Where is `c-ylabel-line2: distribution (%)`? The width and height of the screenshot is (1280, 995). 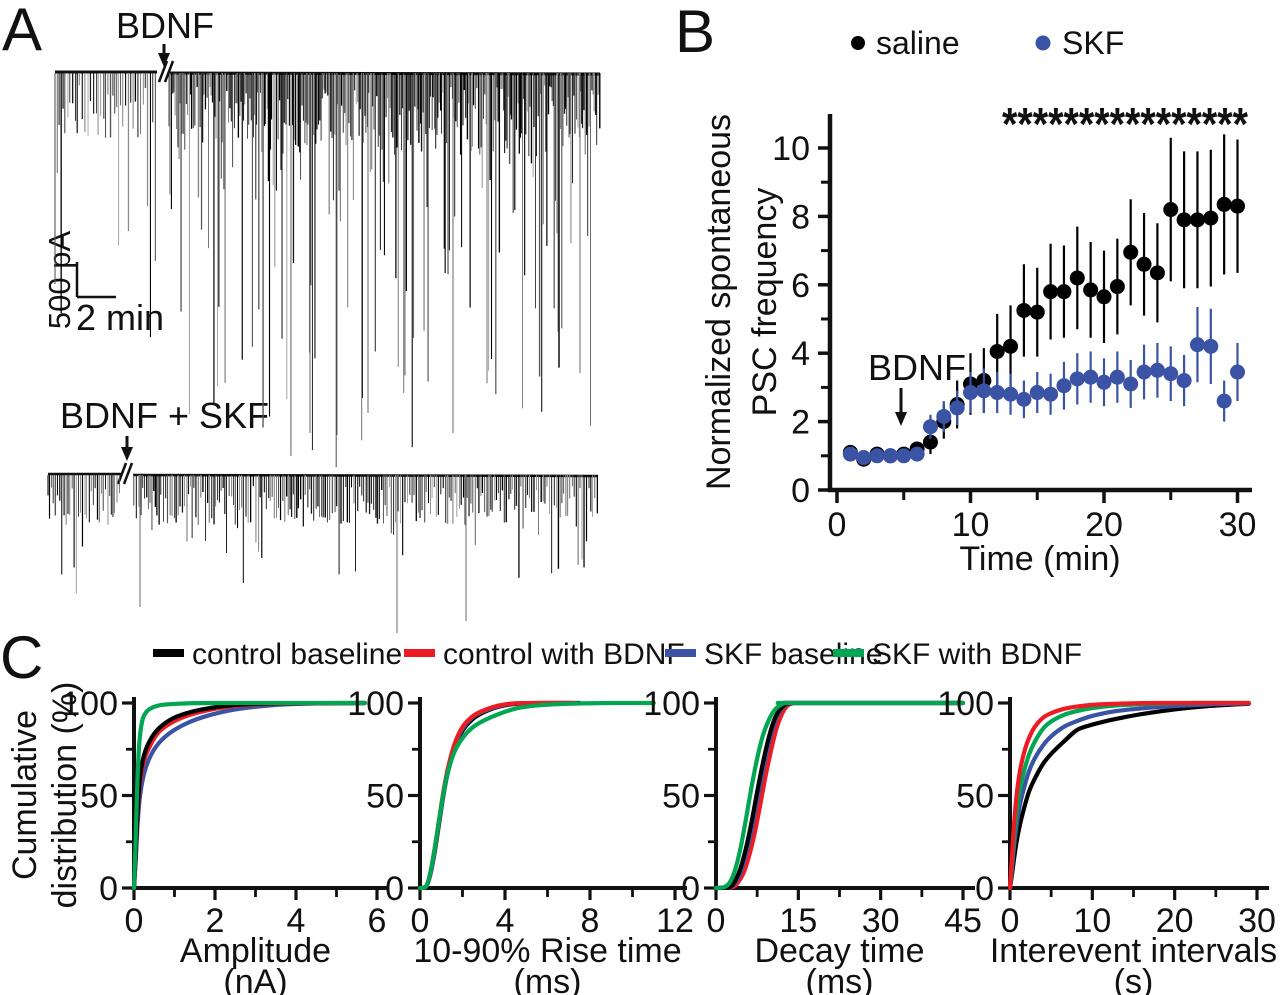
c-ylabel-line2: distribution (%) is located at coordinates (65, 795).